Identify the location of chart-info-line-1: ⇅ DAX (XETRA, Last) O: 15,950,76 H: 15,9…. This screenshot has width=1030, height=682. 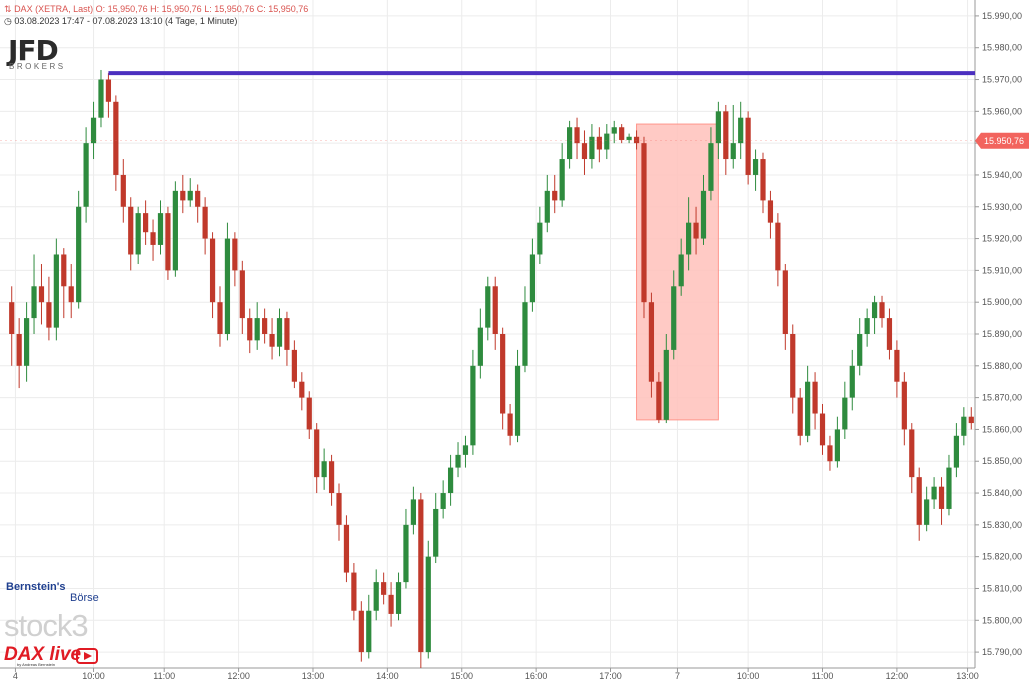
(156, 9).